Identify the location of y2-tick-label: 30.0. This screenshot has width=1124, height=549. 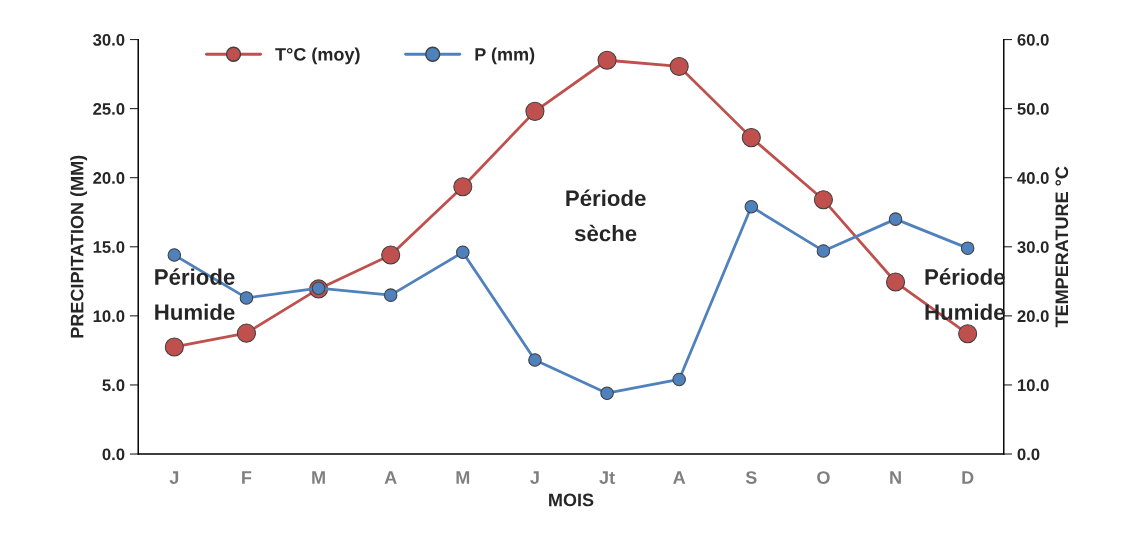
(1033, 247).